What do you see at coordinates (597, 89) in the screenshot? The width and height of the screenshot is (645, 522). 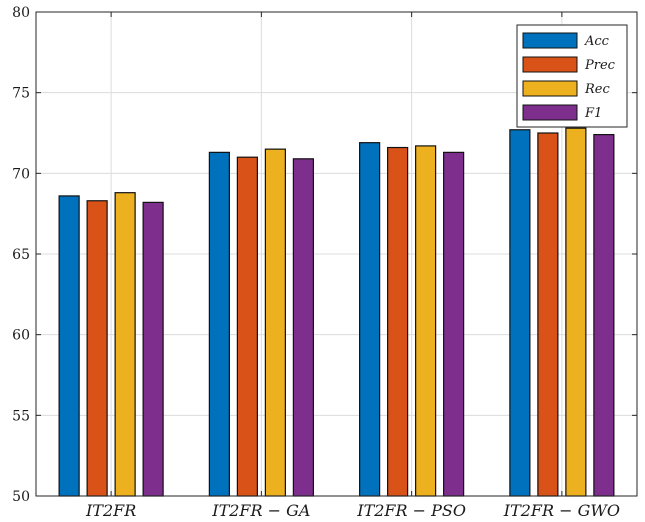 I see `legend-label-rec: Rec` at bounding box center [597, 89].